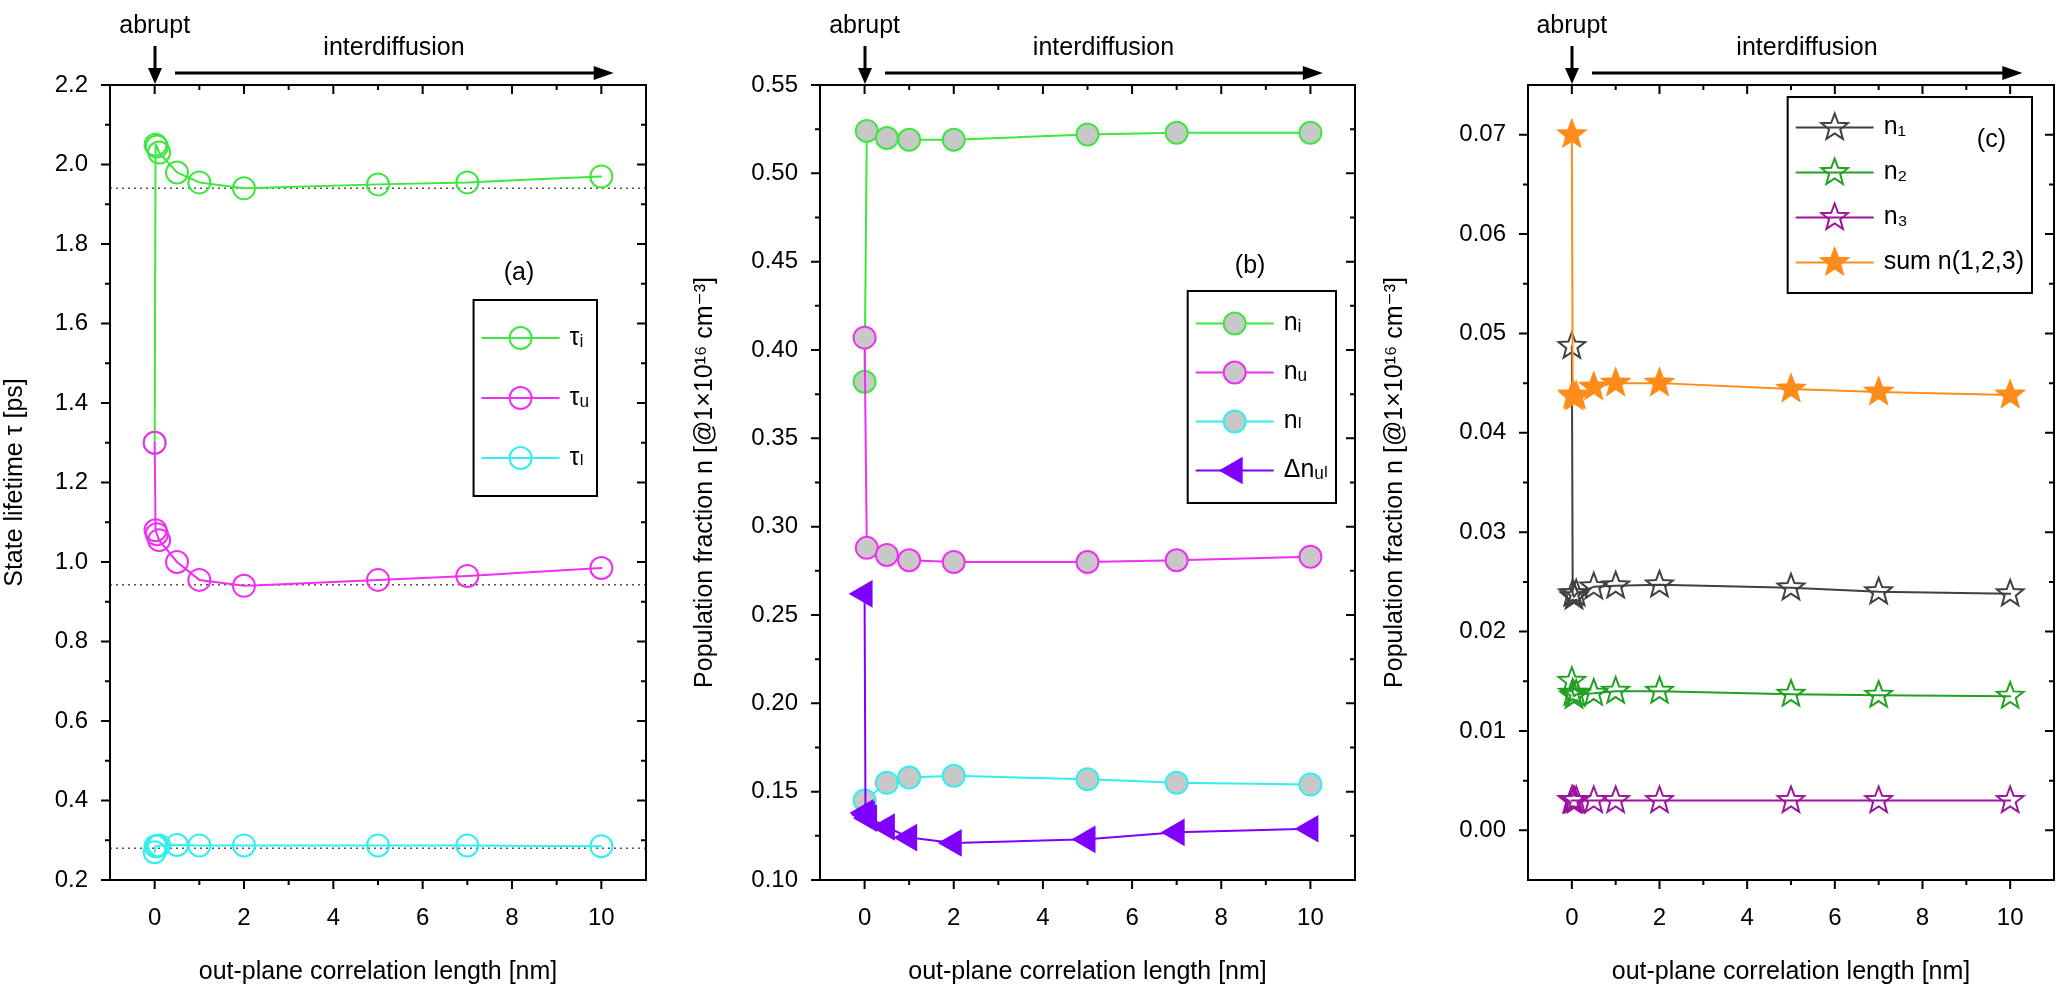 The width and height of the screenshot is (2070, 987). Describe the element at coordinates (1292, 321) in the screenshot. I see `legend-label: nᵢ` at that location.